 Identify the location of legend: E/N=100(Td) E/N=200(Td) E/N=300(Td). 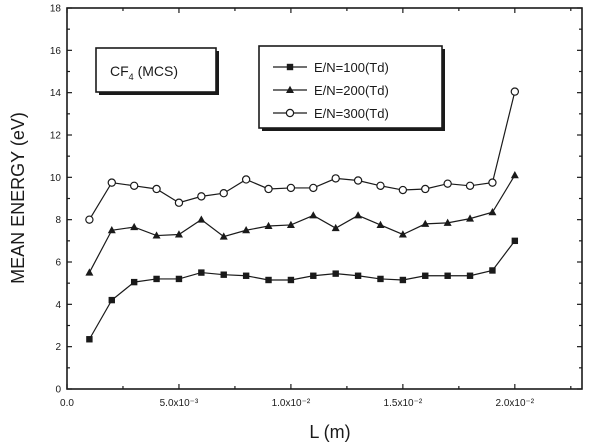
(351, 88).